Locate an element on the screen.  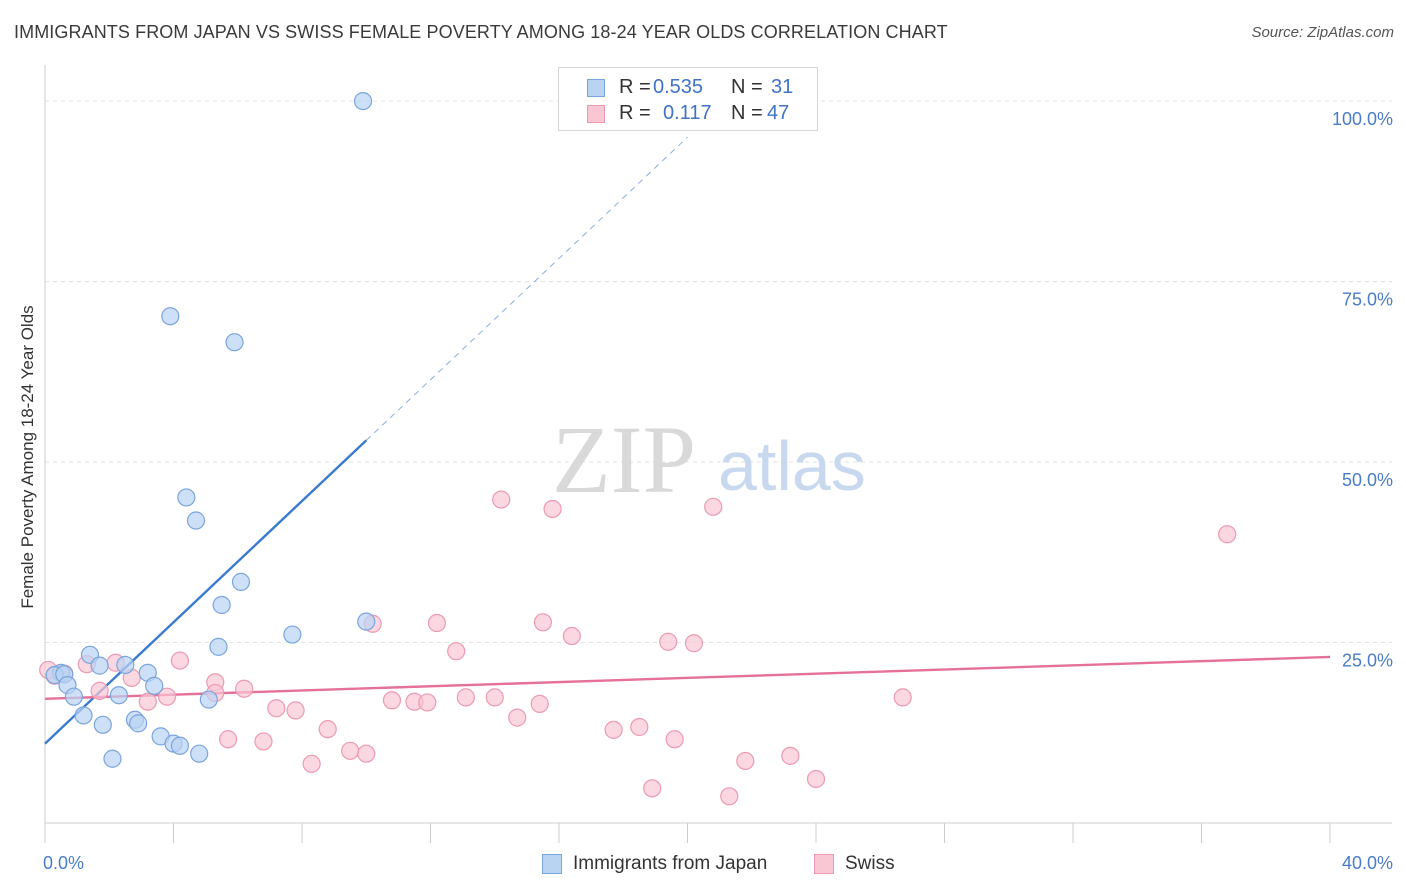
legend-r-value: 0.535 is located at coordinates (678, 87).